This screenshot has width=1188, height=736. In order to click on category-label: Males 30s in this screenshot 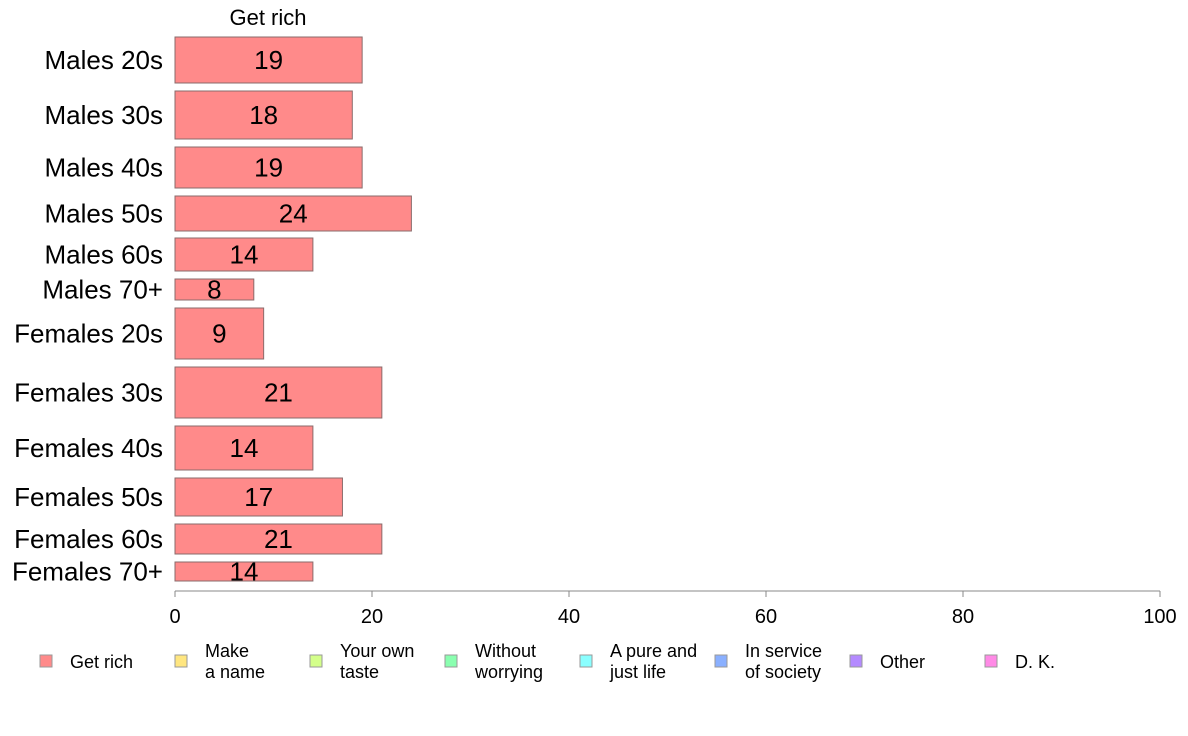, I will do `click(104, 115)`.